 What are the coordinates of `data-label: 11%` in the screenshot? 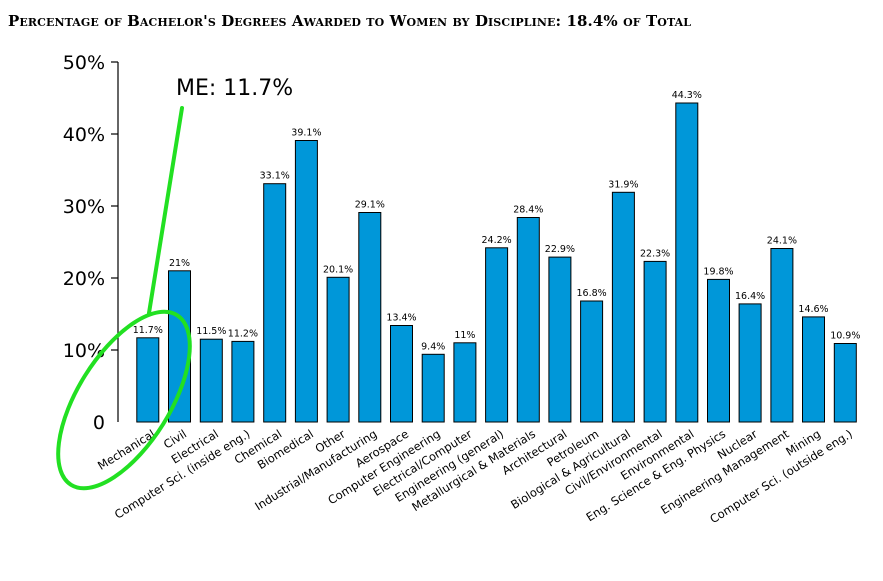 It's located at (464, 335).